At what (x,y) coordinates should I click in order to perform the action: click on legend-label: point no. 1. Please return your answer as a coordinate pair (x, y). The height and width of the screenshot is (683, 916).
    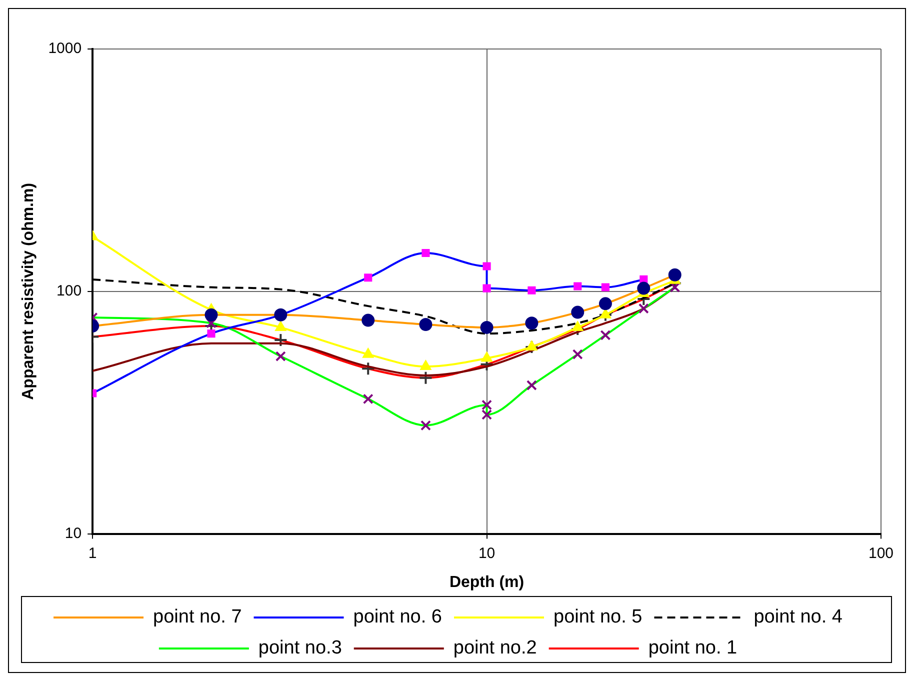
    Looking at the image, I should click on (693, 648).